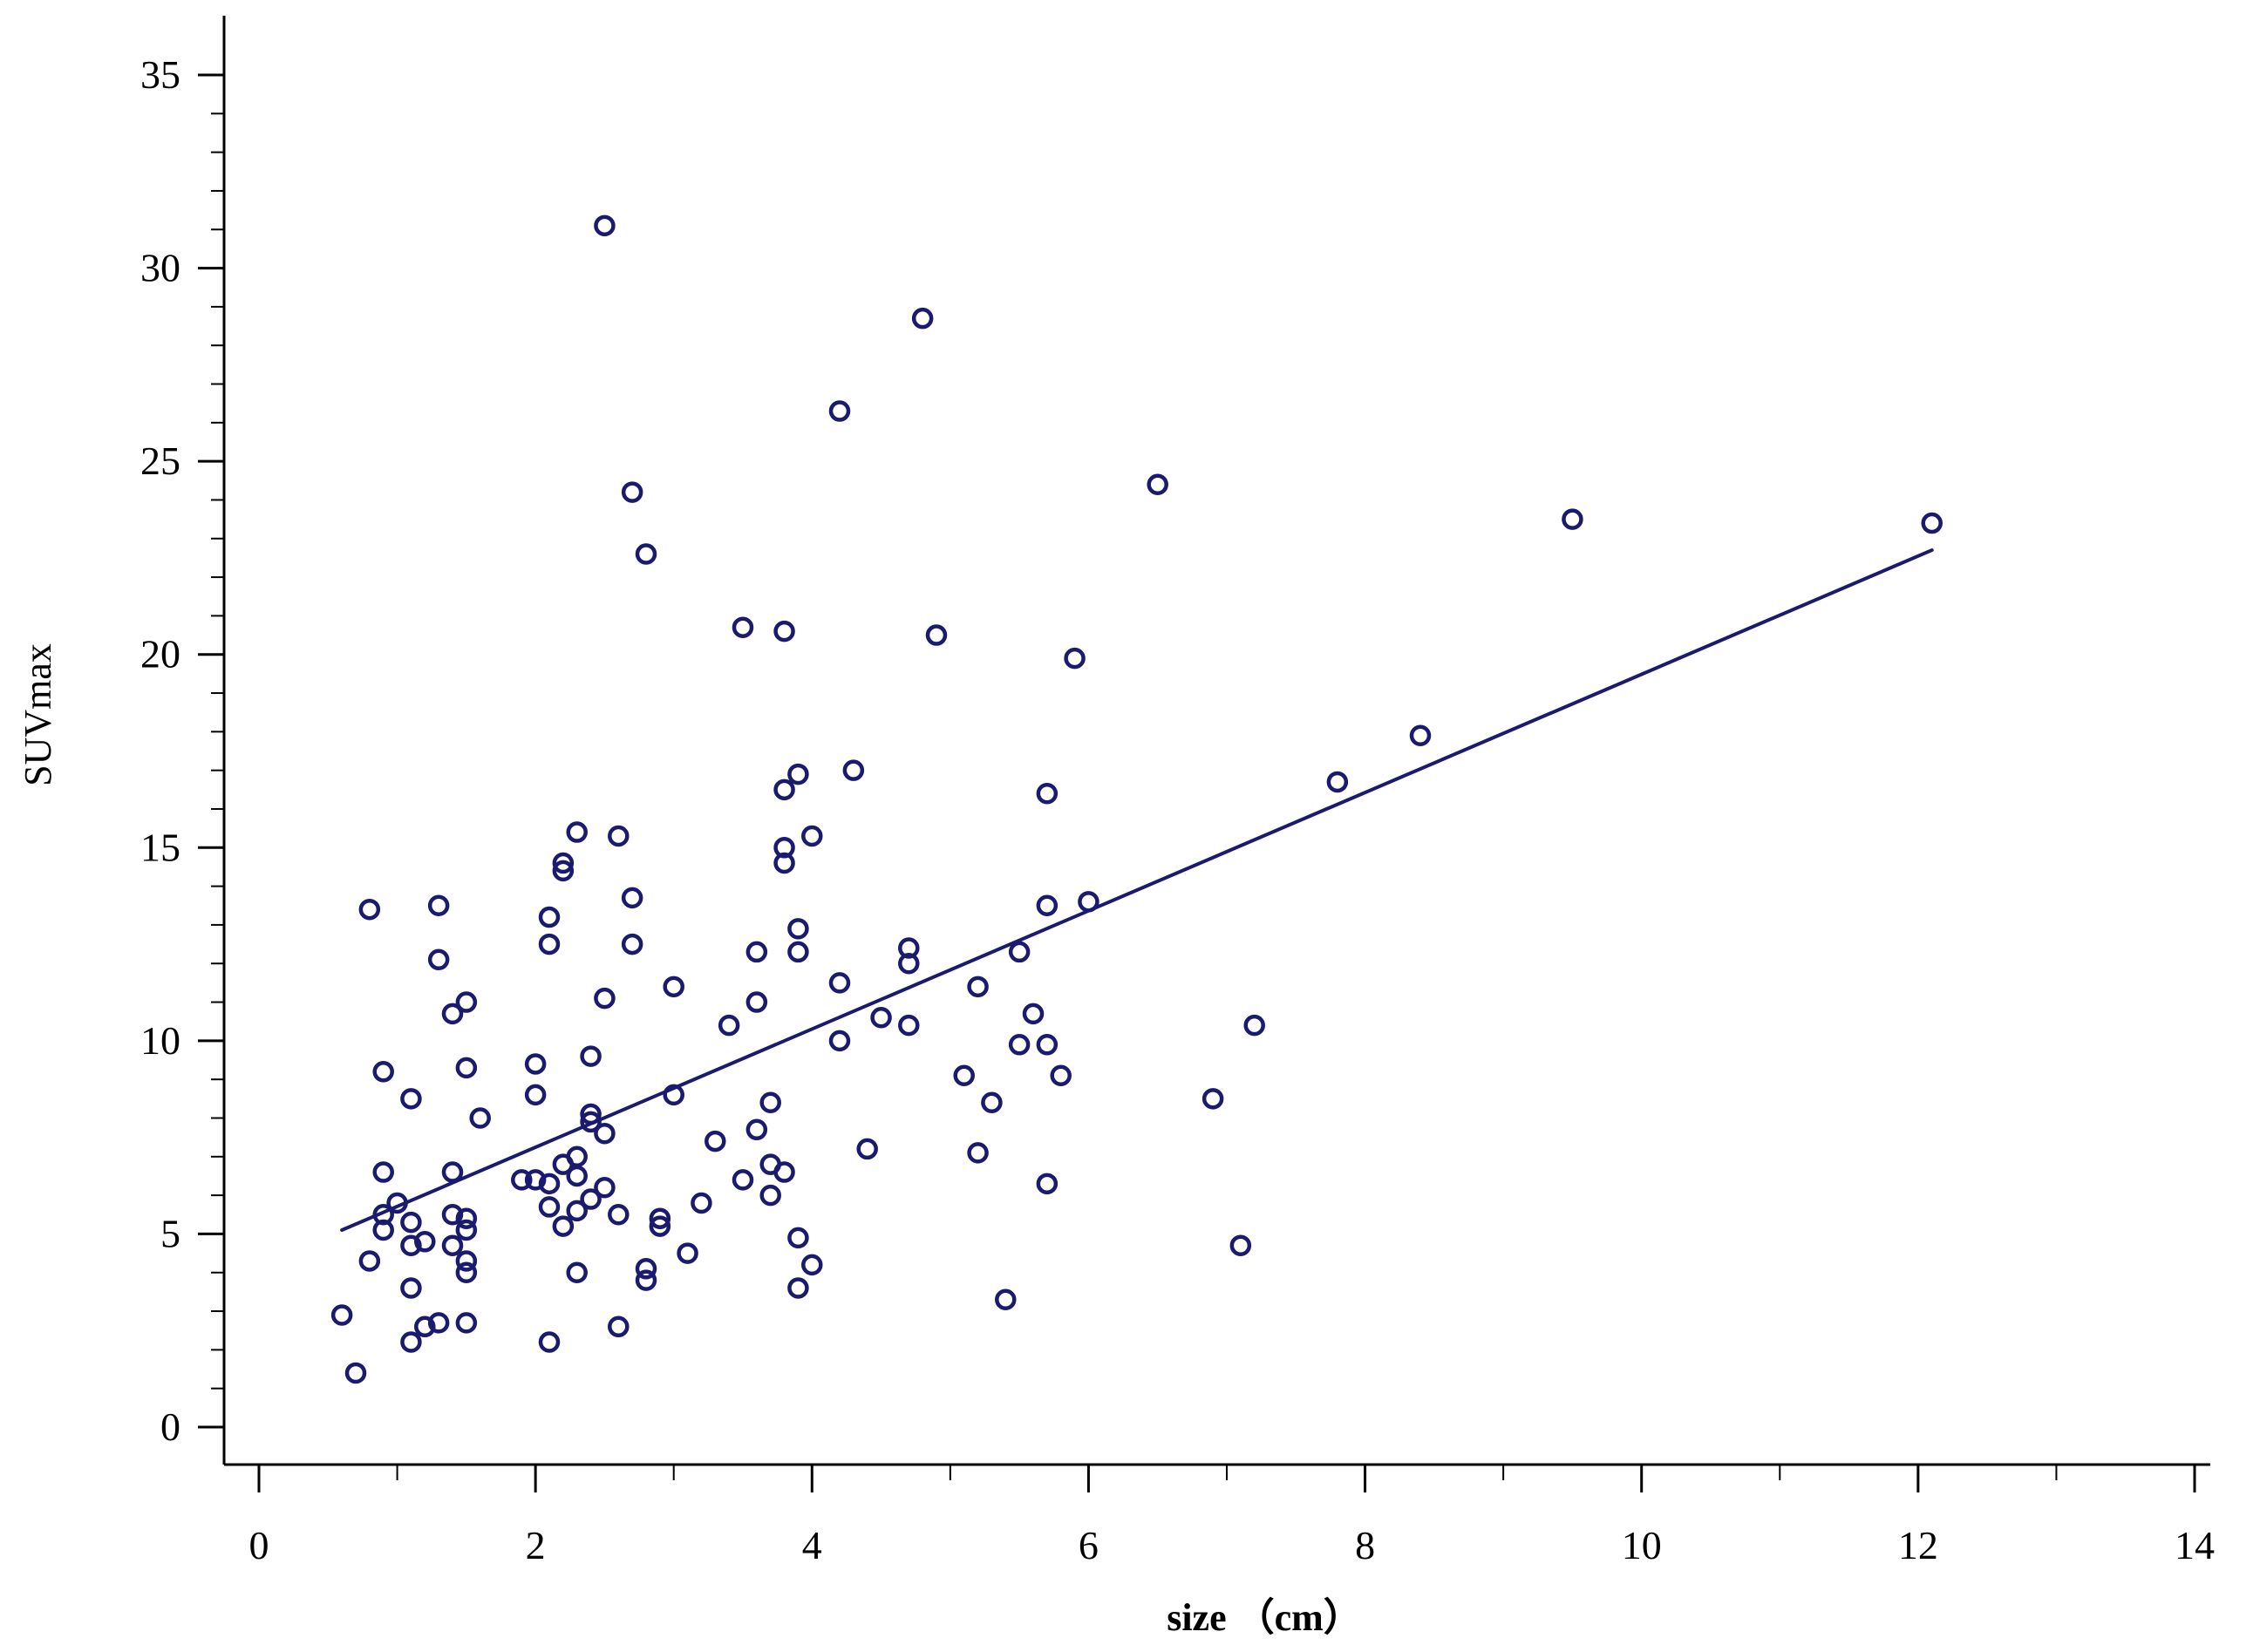 The height and width of the screenshot is (1652, 2260). What do you see at coordinates (160, 847) in the screenshot?
I see `y-tick-label: 15` at bounding box center [160, 847].